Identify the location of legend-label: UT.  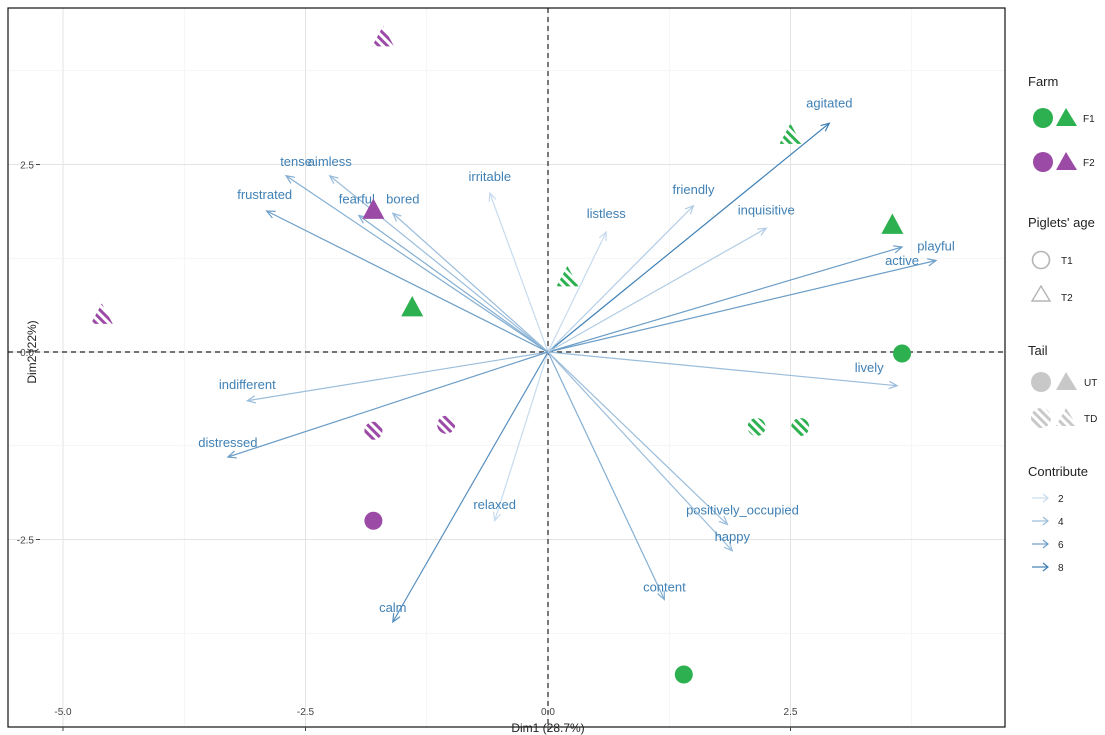
(1090, 383).